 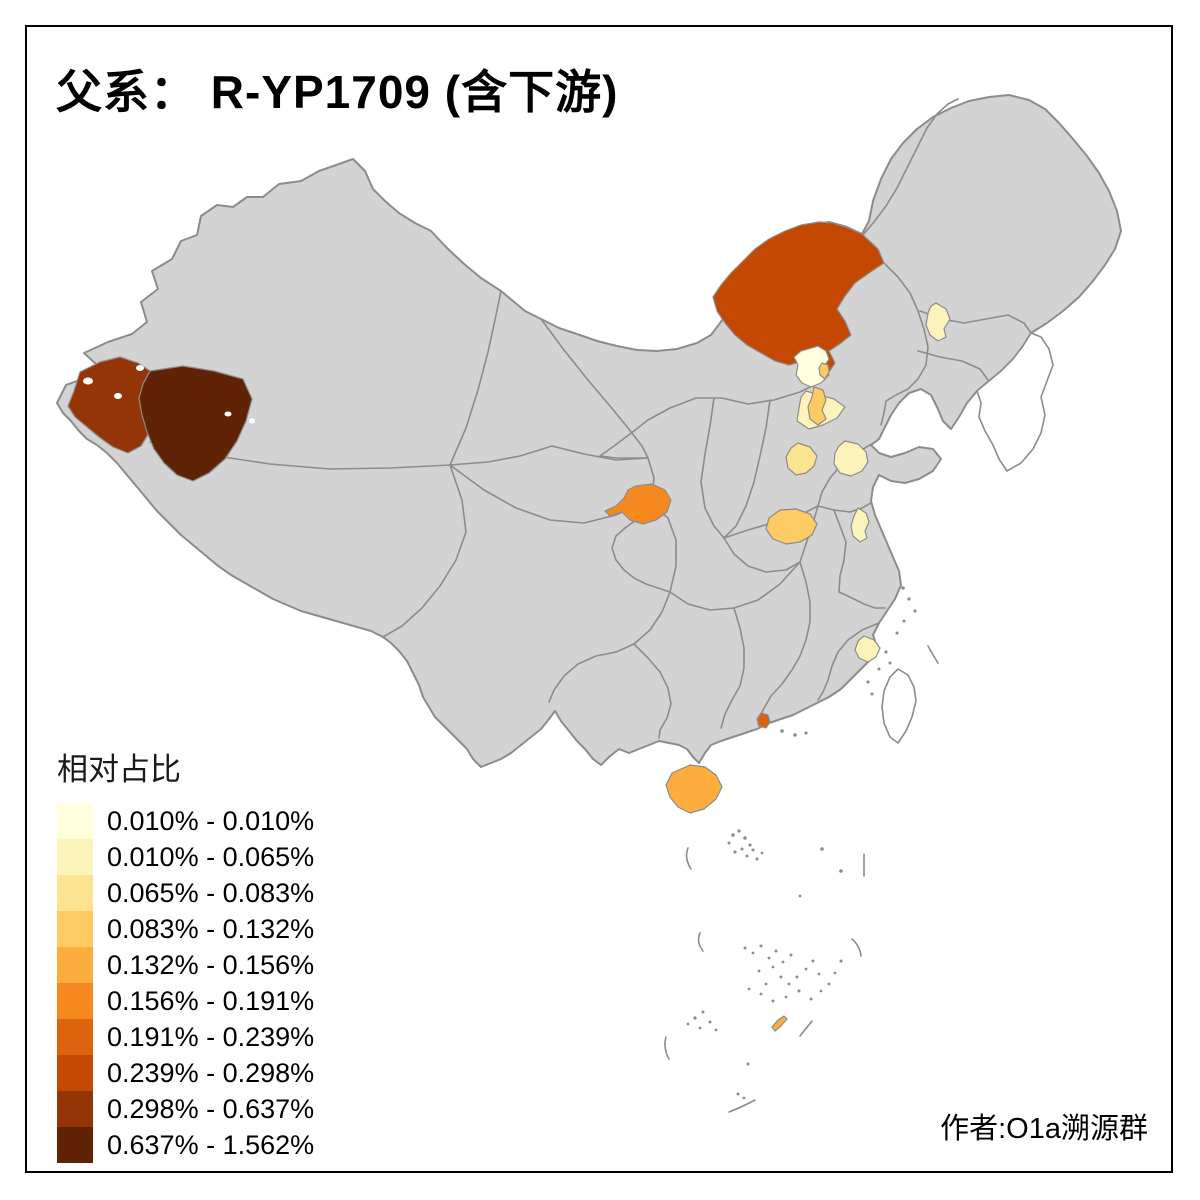 I want to click on sea-islets, so click(x=801, y=849).